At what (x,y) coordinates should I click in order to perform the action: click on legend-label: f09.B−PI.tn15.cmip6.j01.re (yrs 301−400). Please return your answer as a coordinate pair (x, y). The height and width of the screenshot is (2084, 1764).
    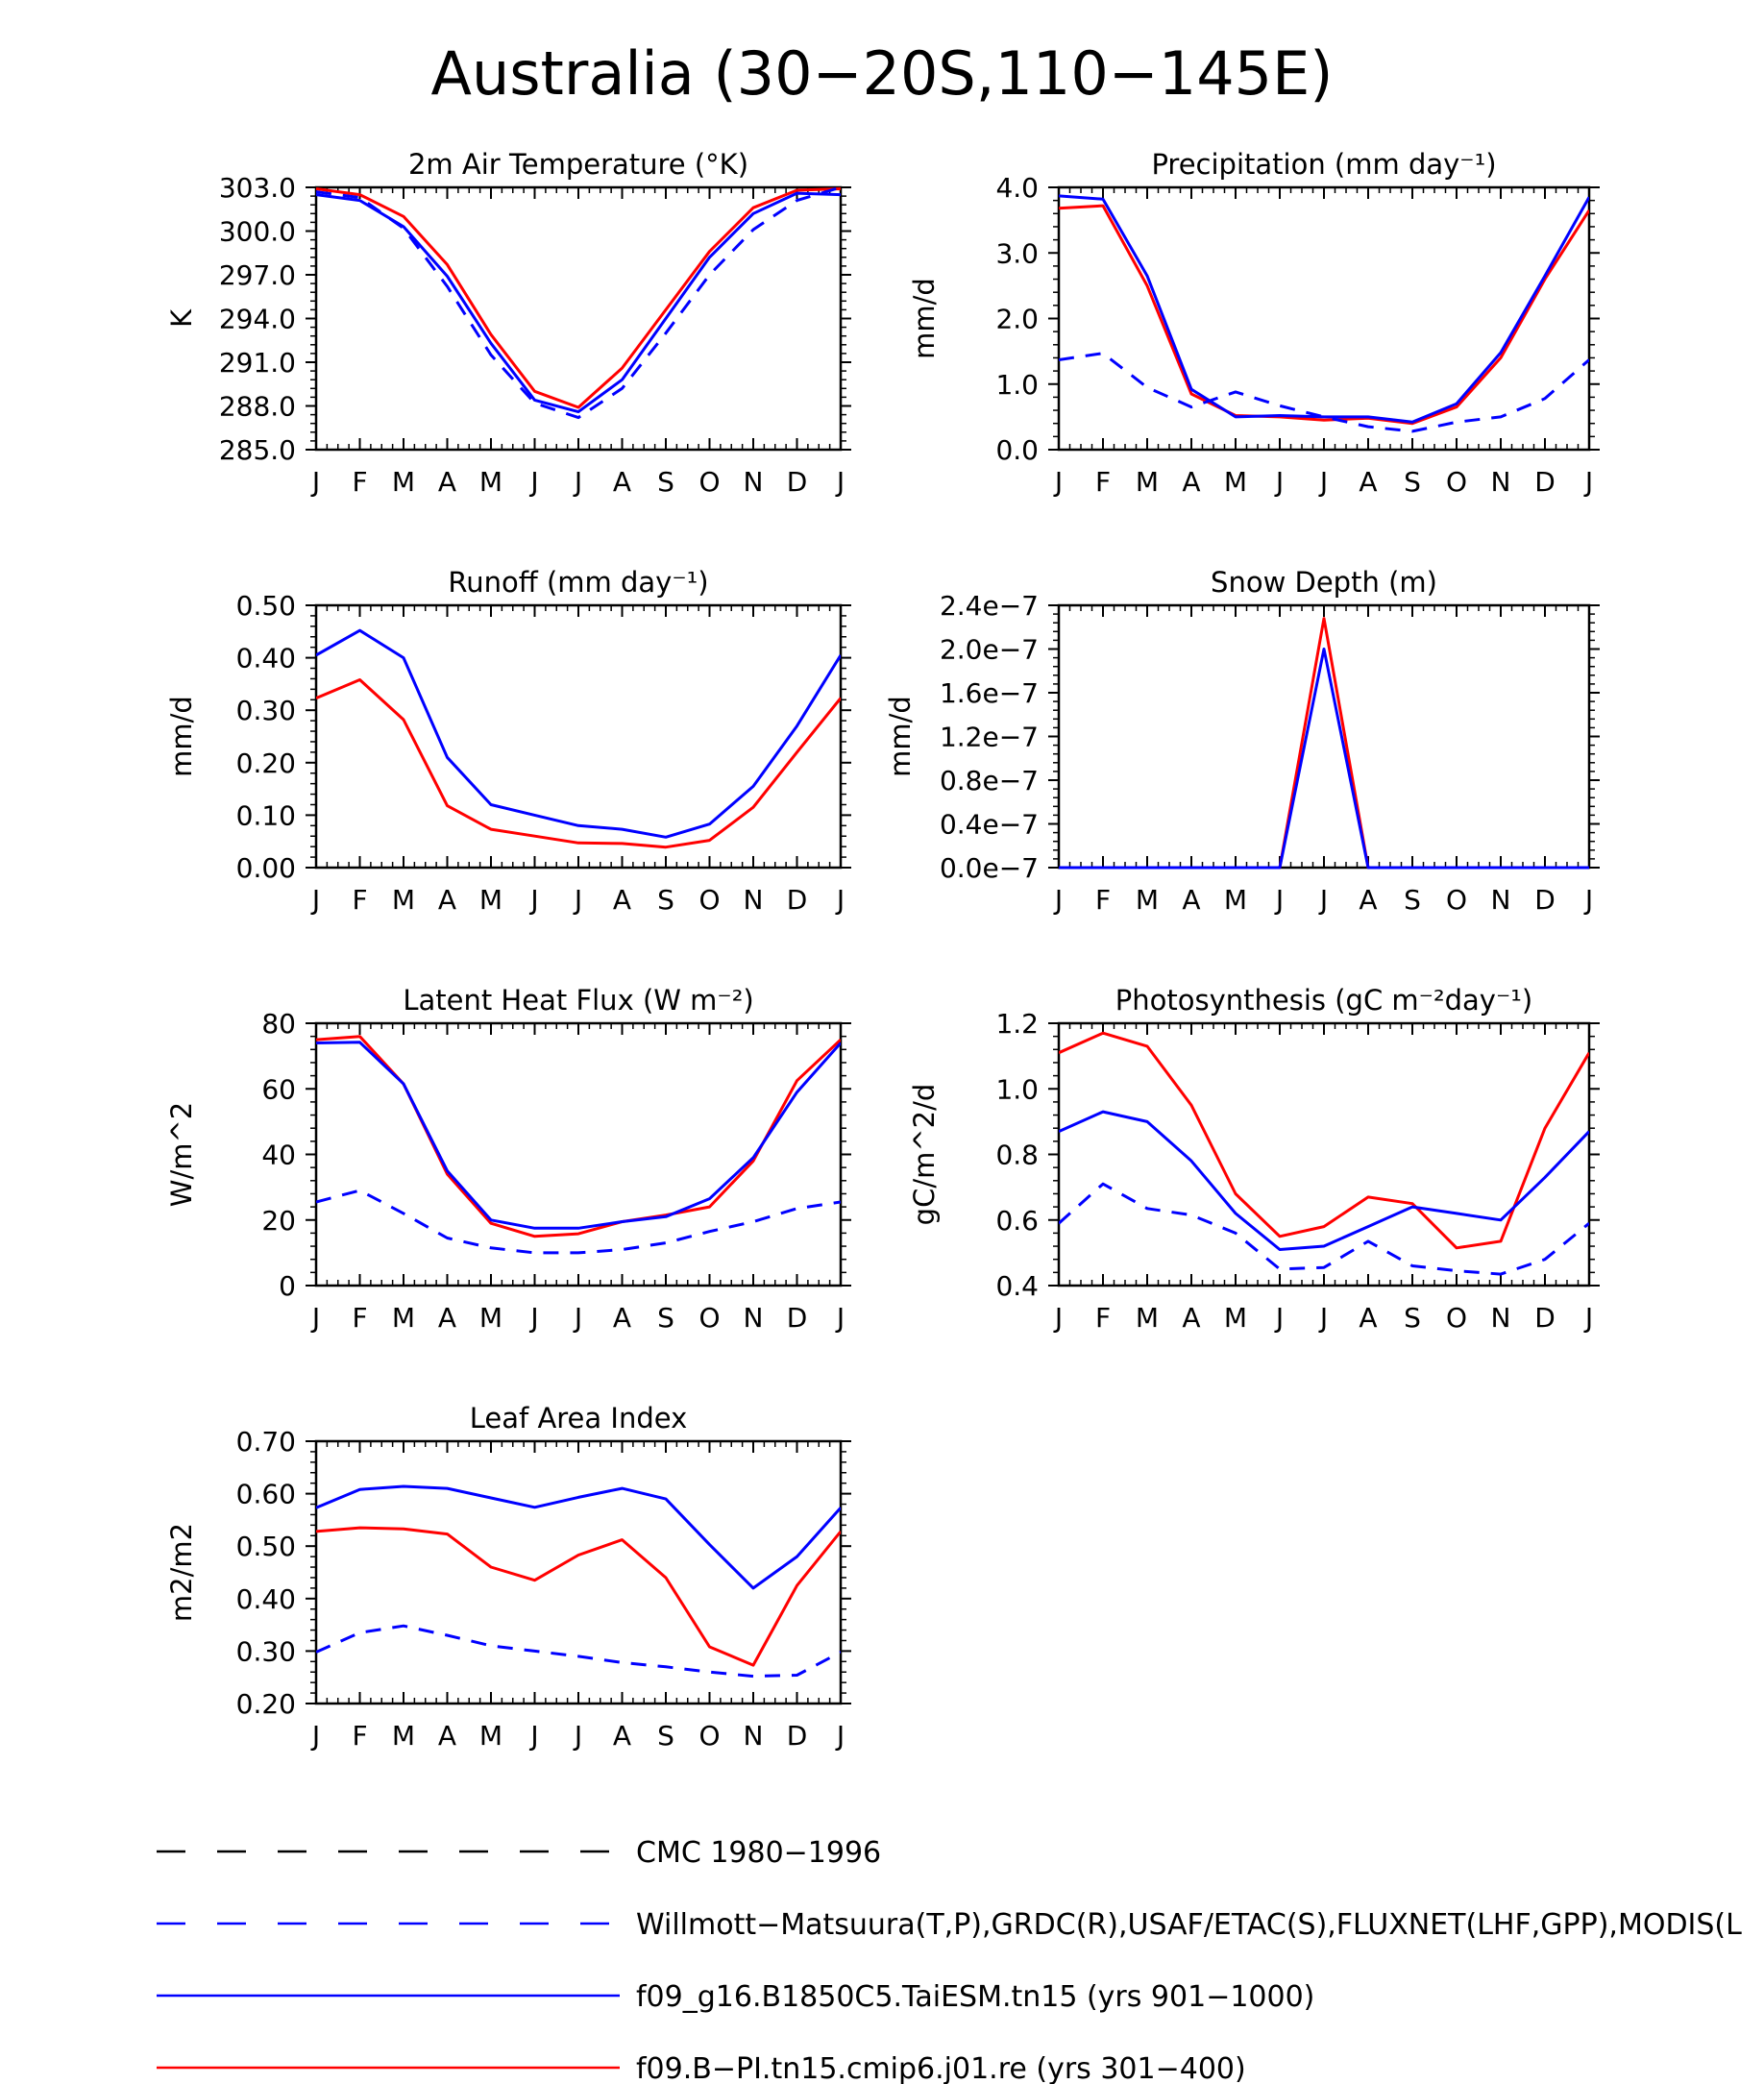
    Looking at the image, I should click on (941, 2068).